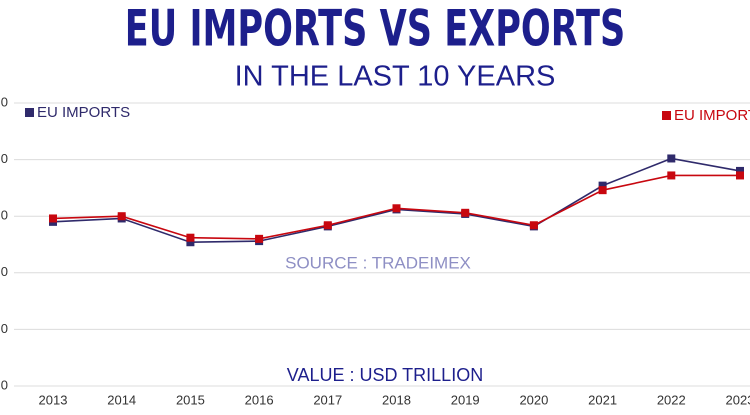 This screenshot has width=750, height=415. Describe the element at coordinates (395, 77) in the screenshot. I see `chart-subtitle: IN THE LAST 10 YEARS` at that location.